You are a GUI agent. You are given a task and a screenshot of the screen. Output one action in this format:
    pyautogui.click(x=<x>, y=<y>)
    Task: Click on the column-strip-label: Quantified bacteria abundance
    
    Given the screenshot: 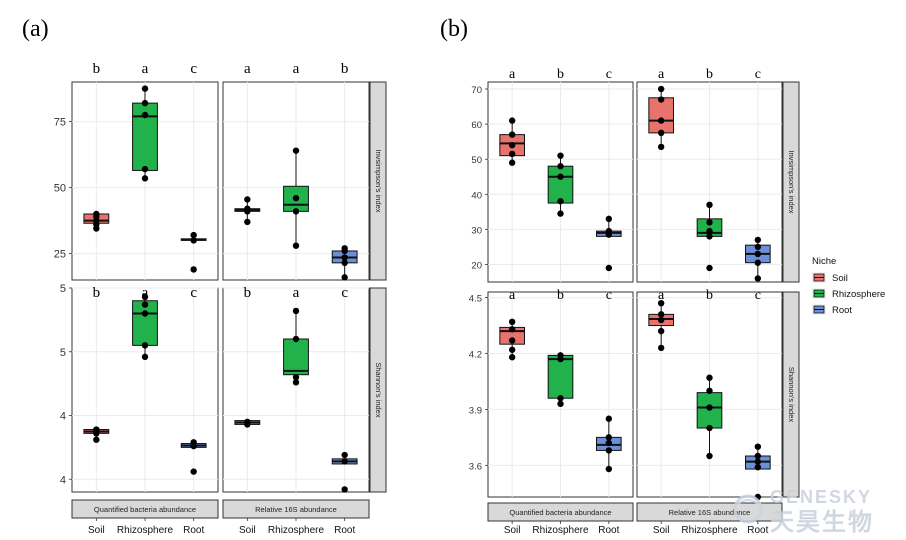 What is the action you would take?
    pyautogui.click(x=560, y=512)
    